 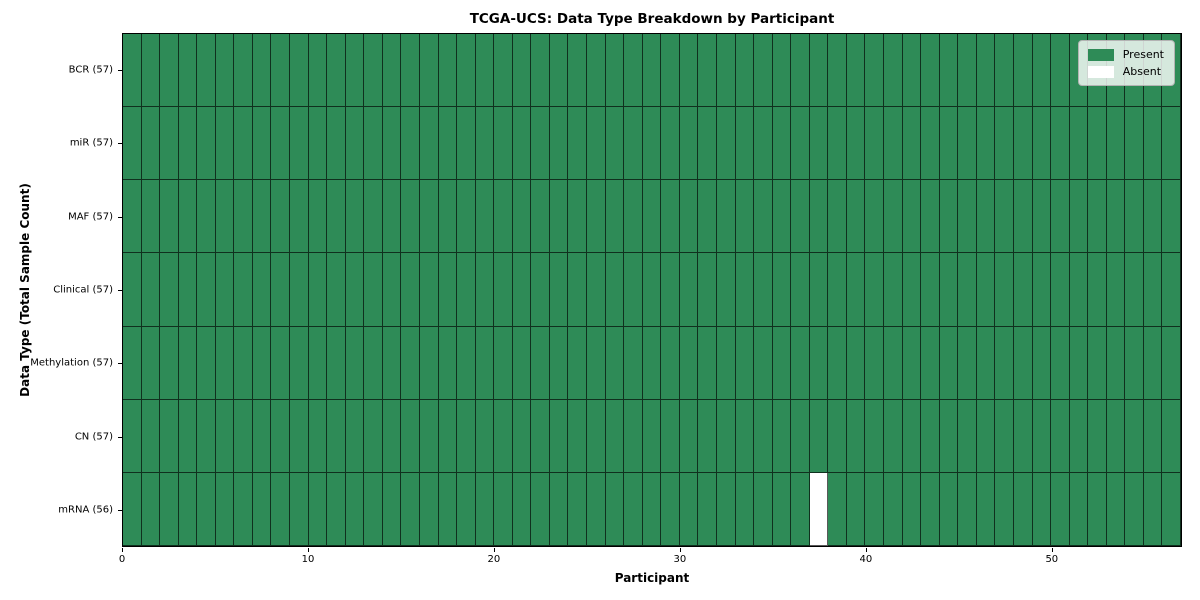 What do you see at coordinates (120, 217) in the screenshot?
I see `y-tick-mark` at bounding box center [120, 217].